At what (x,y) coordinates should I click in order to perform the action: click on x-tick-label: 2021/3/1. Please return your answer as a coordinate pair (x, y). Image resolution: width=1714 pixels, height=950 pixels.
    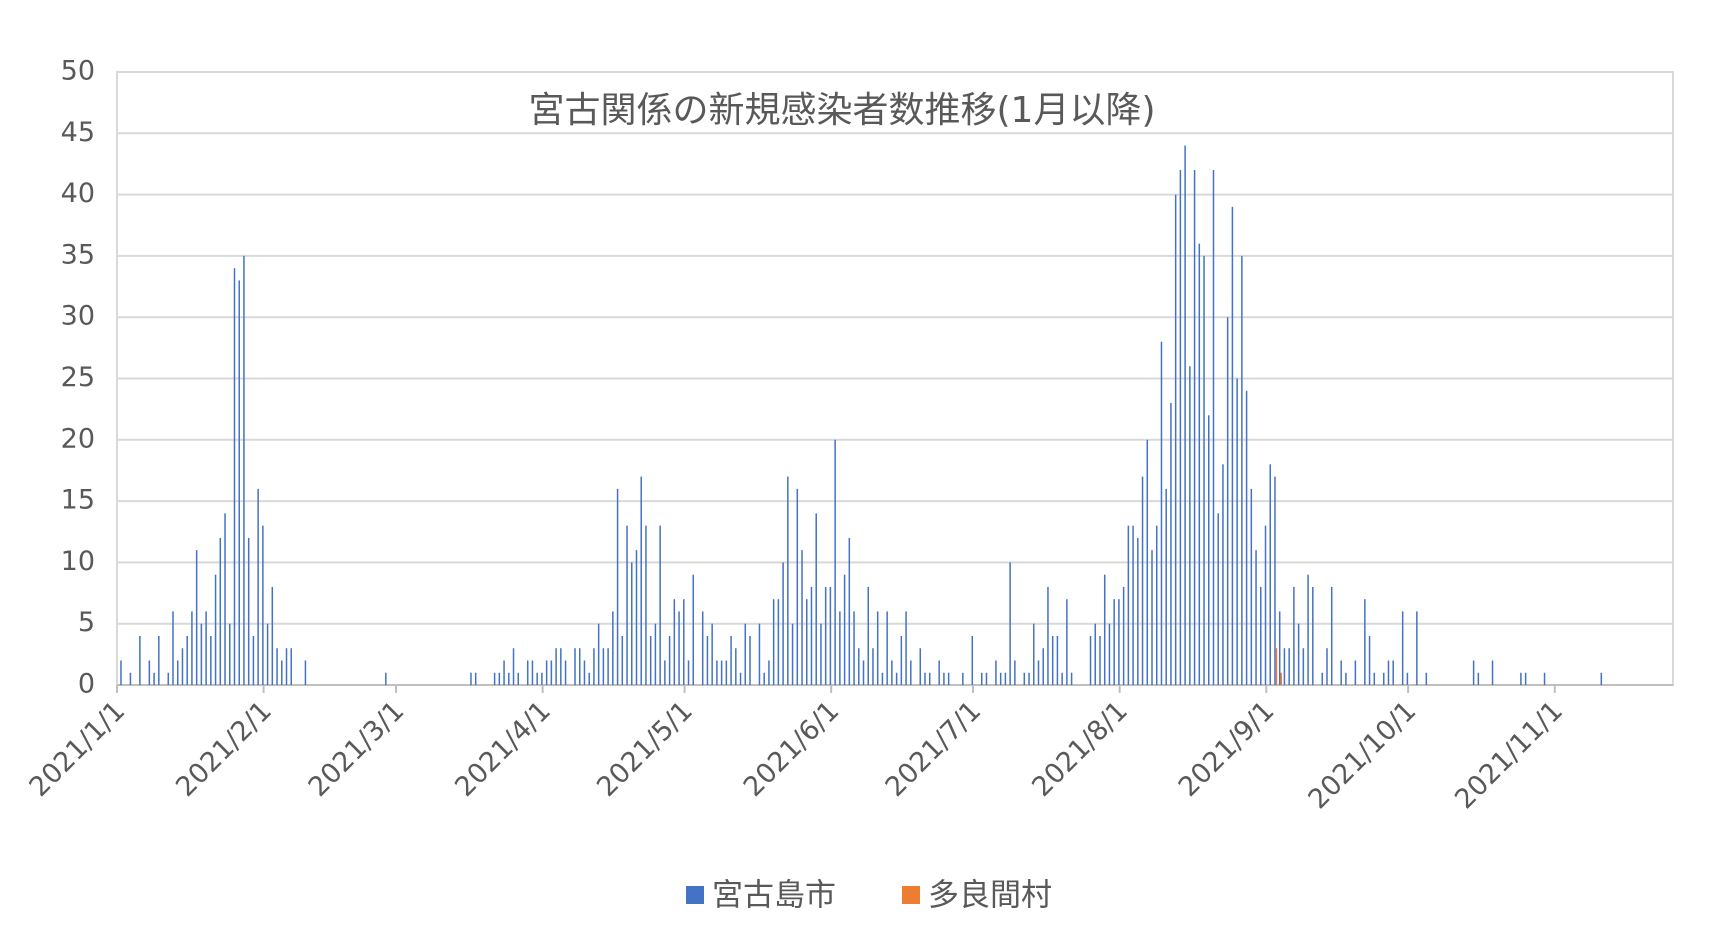
    Looking at the image, I should click on (357, 749).